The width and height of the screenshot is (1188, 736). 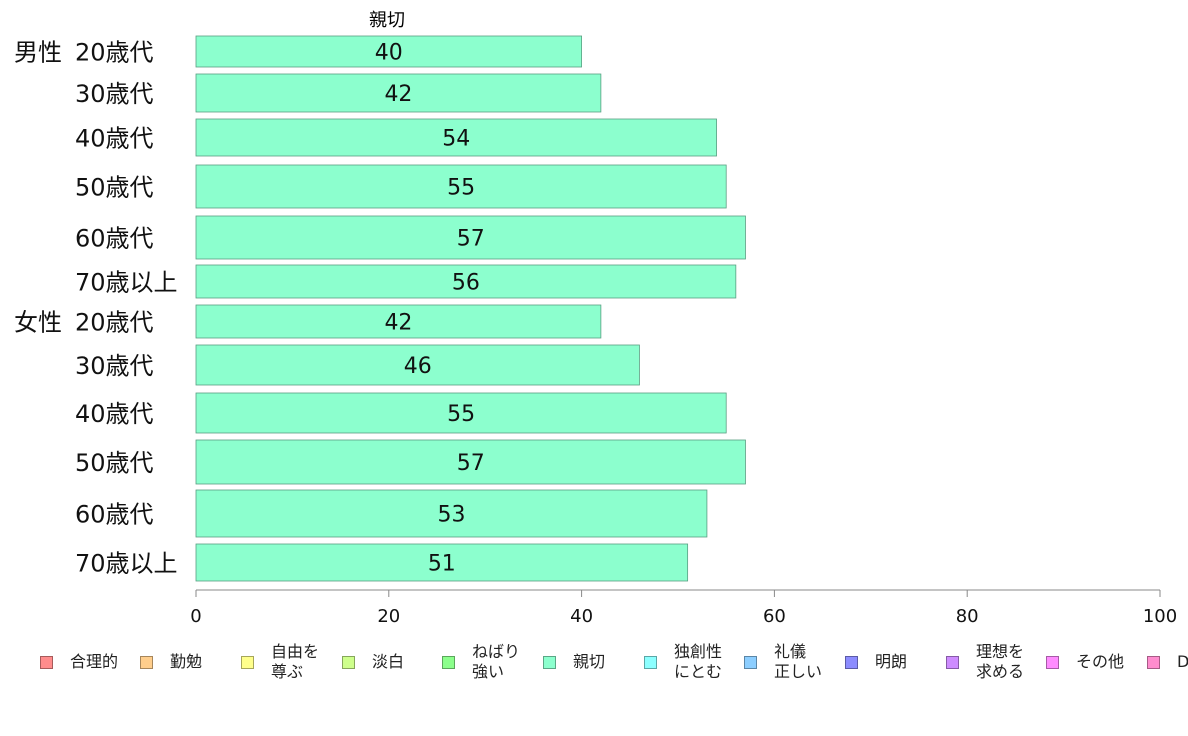 I want to click on legend-label: 勤勉, so click(x=186, y=661).